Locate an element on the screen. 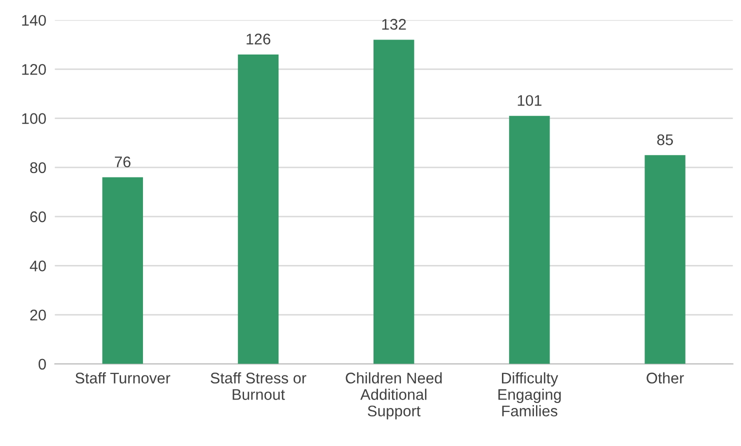 Image resolution: width=741 pixels, height=446 pixels. y-tick-label: 60 is located at coordinates (38, 216).